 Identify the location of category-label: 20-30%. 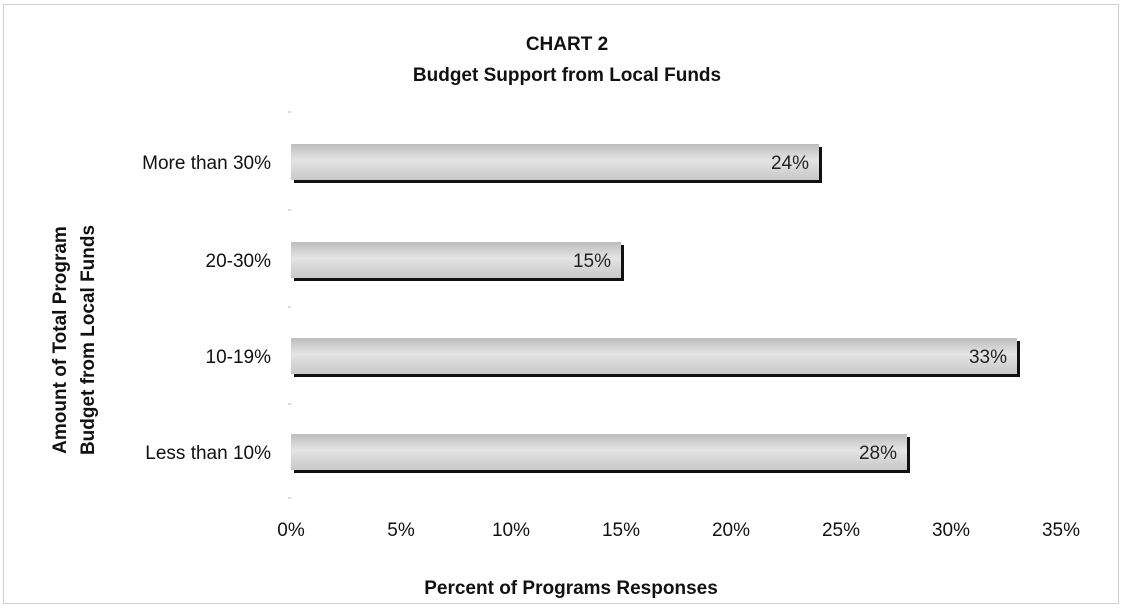
(239, 261).